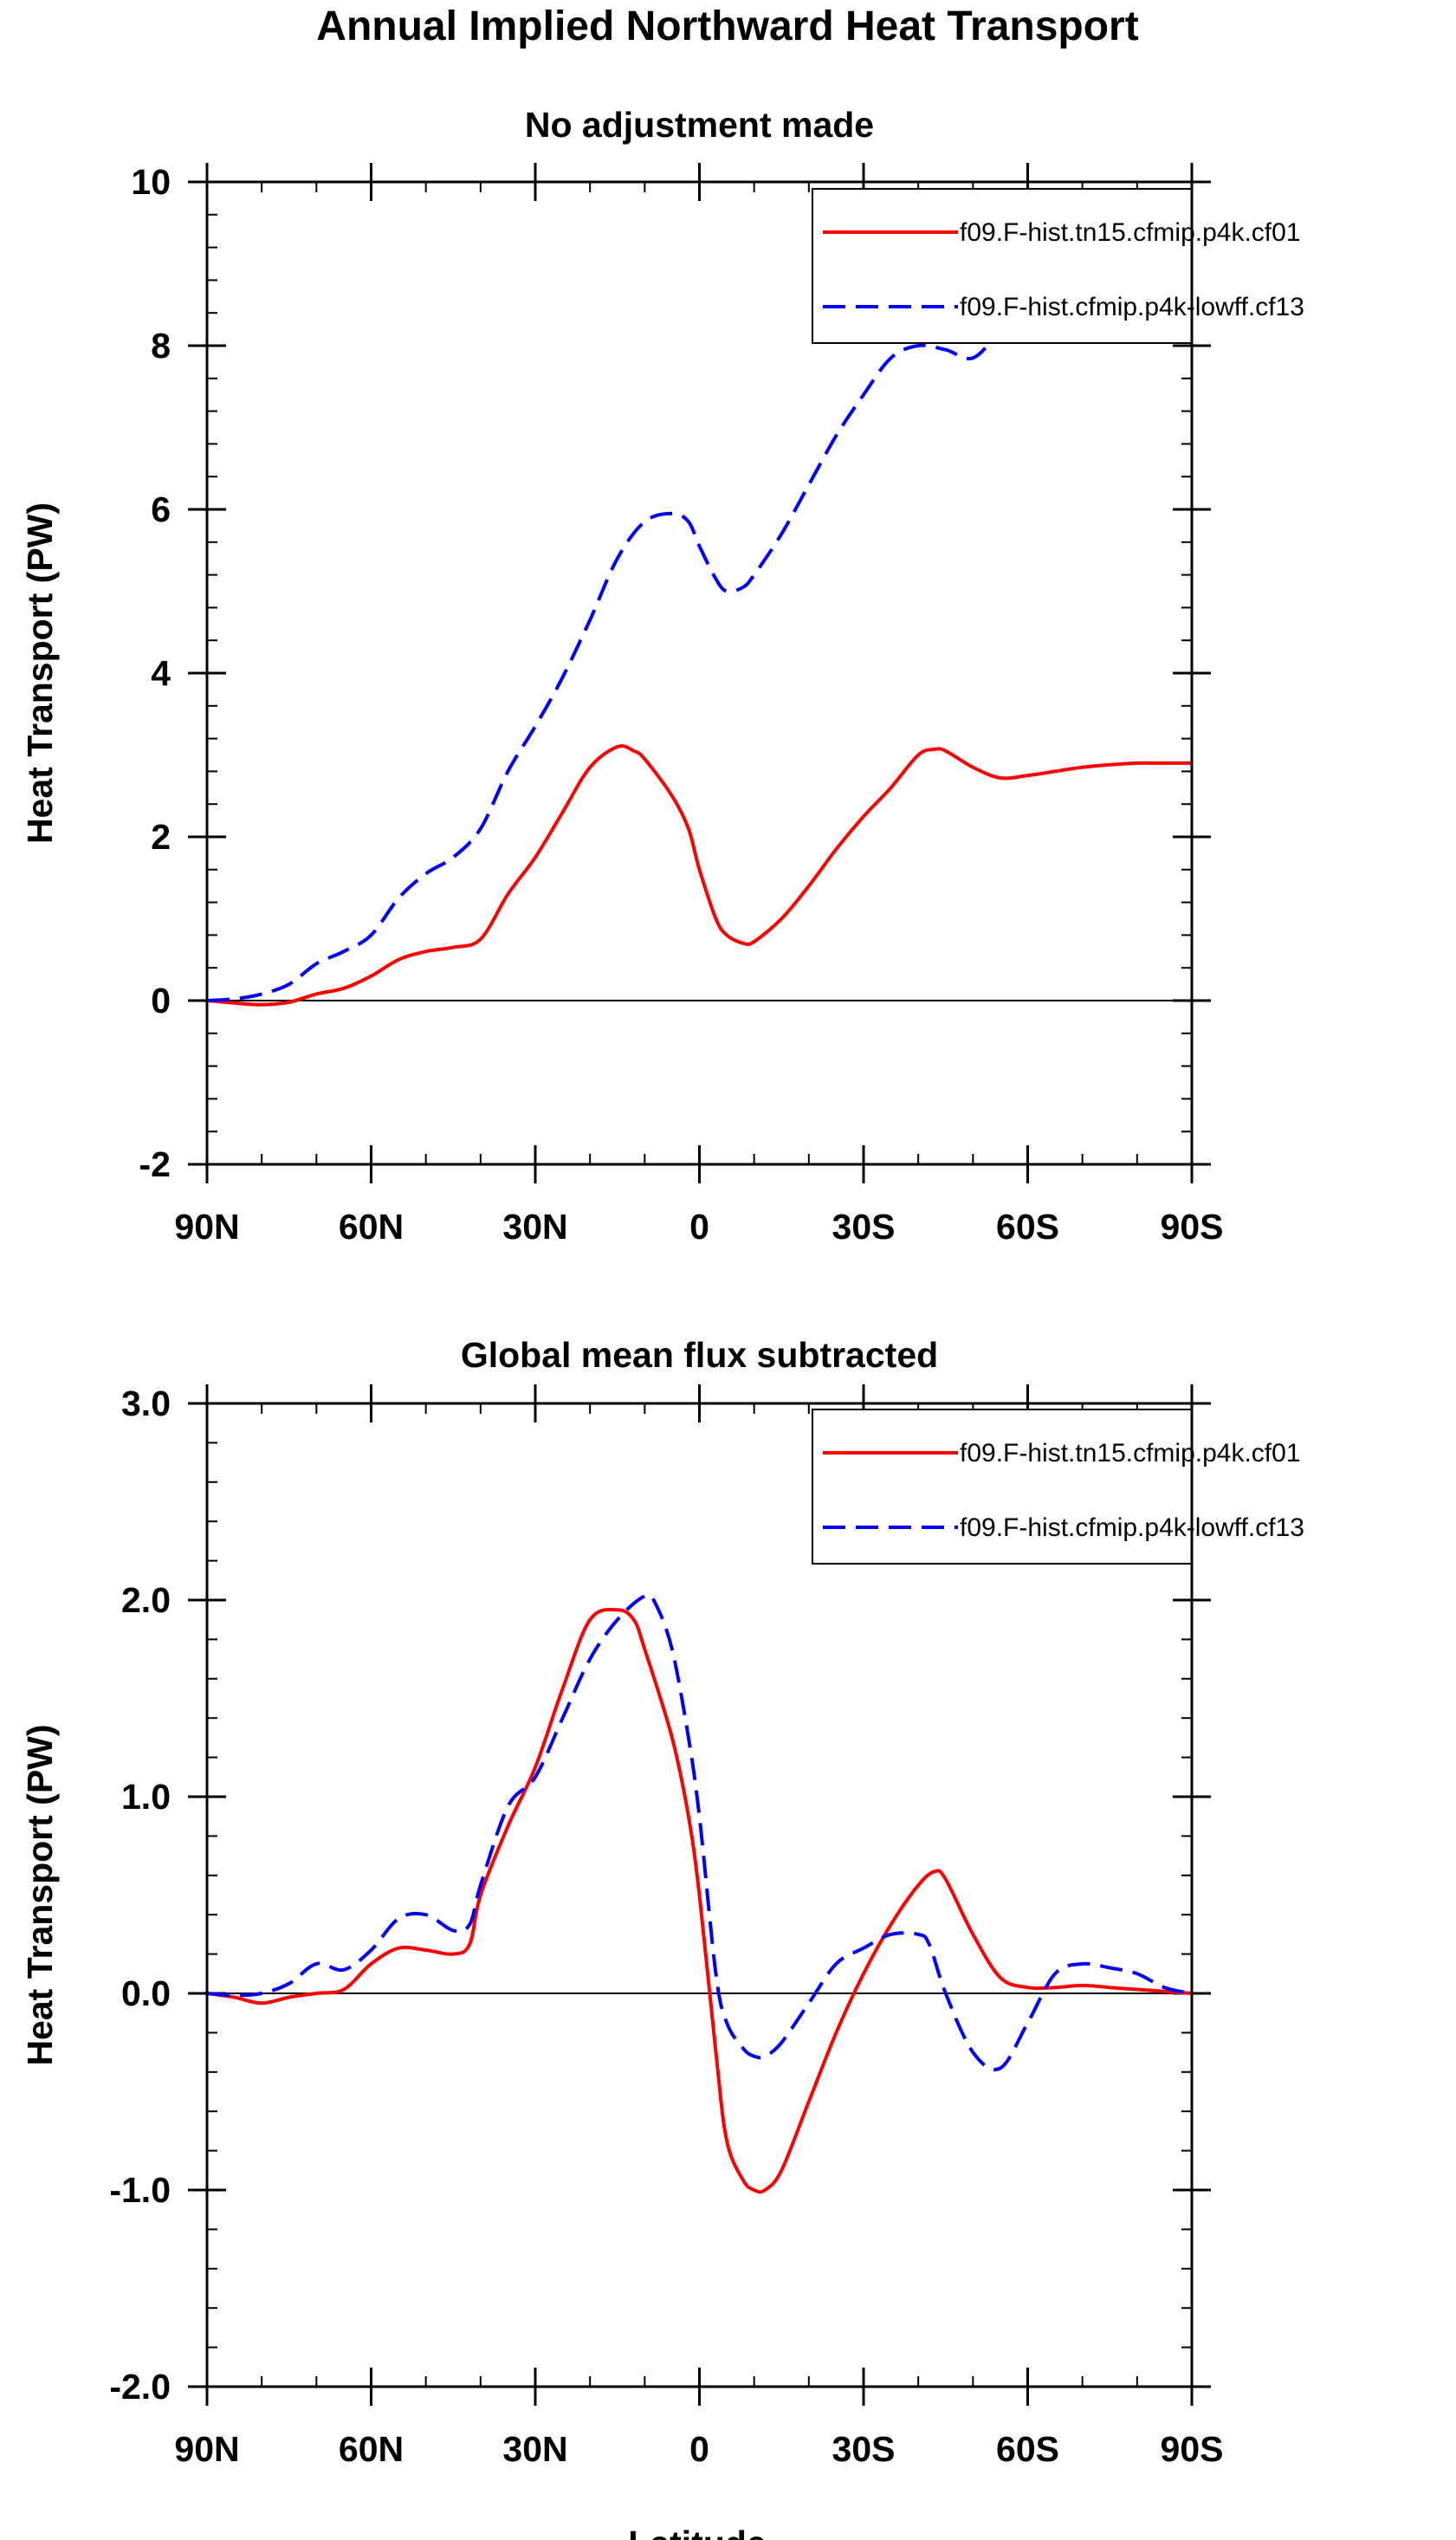  I want to click on y-tick-label: 2, so click(161, 837).